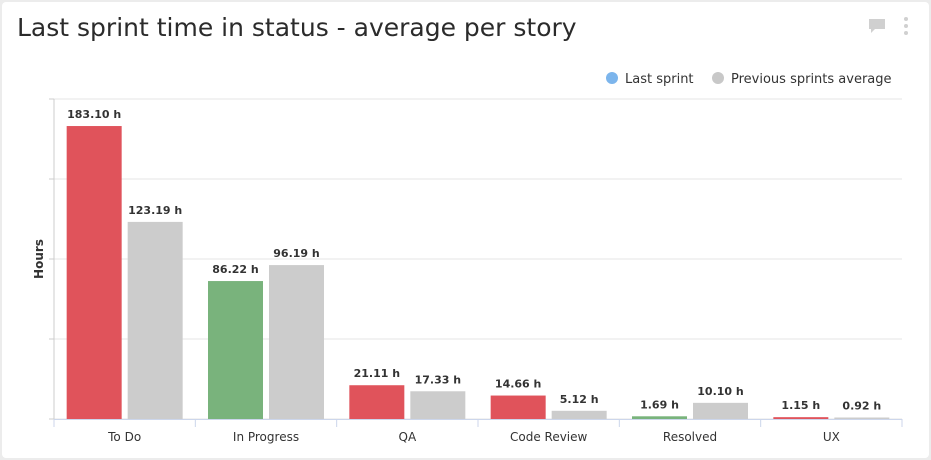 The width and height of the screenshot is (931, 460). I want to click on bar-value-label: 86.22 h, so click(235, 269).